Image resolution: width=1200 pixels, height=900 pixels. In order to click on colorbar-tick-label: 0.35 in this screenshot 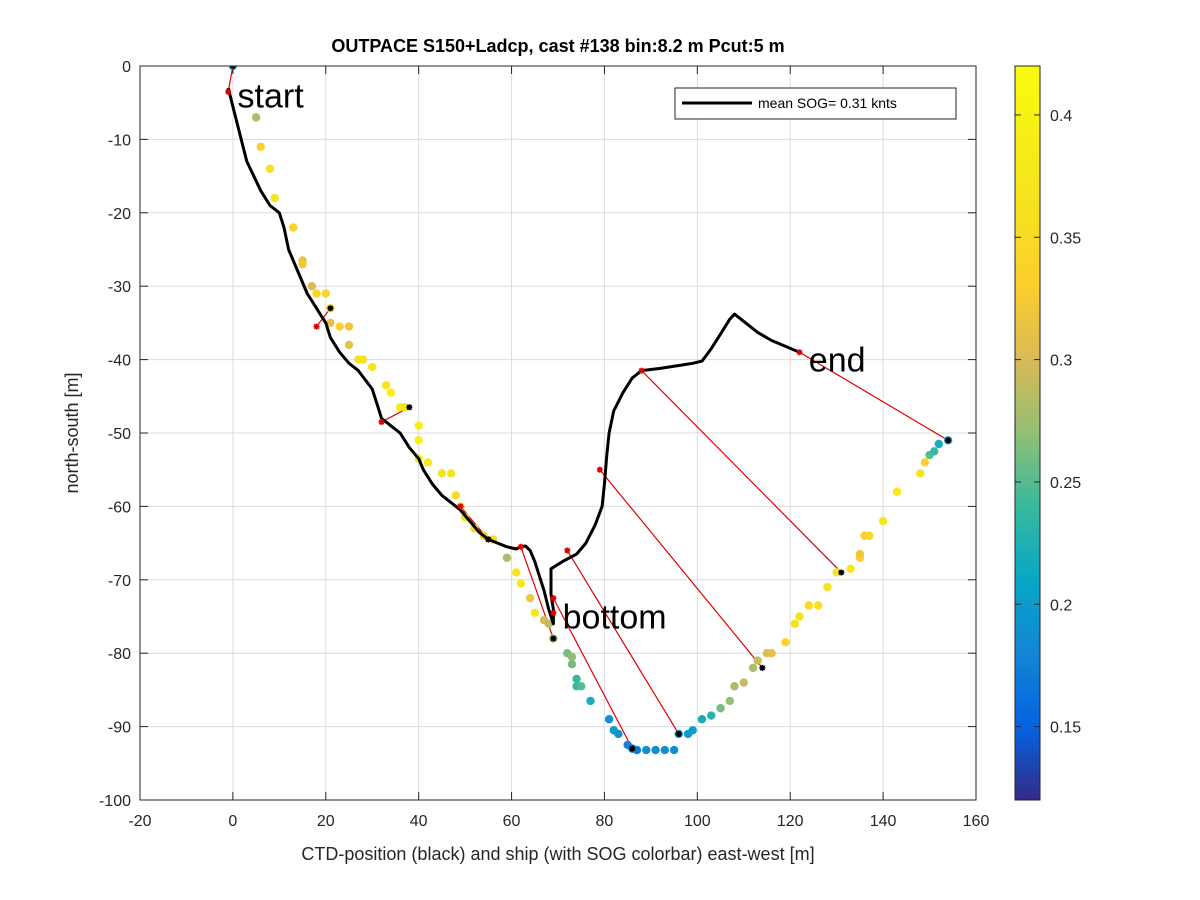, I will do `click(1065, 238)`.